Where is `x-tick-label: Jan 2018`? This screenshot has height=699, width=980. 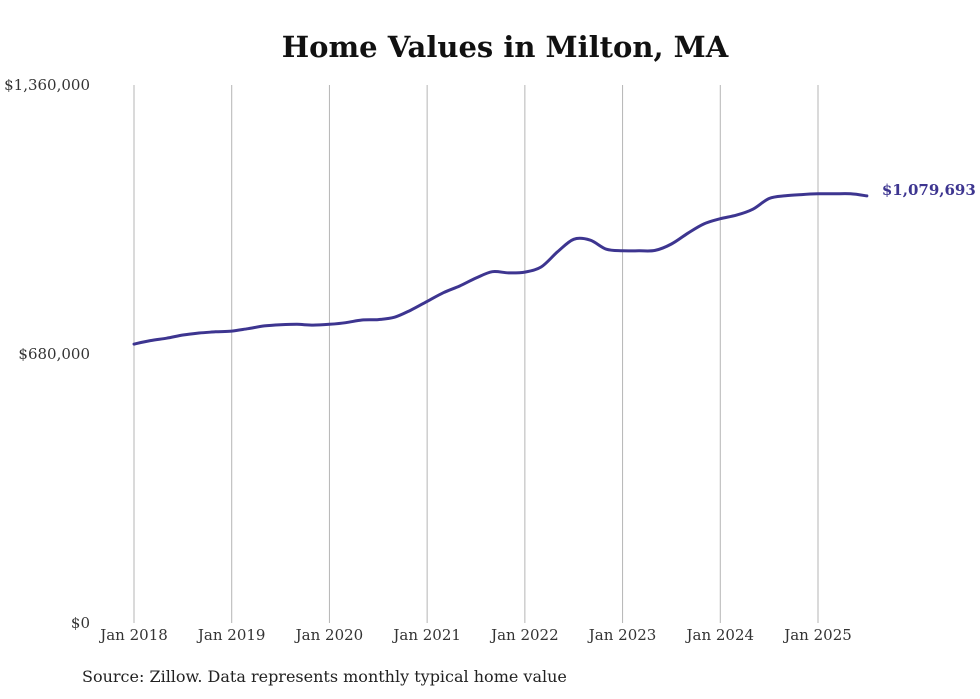 x-tick-label: Jan 2018 is located at coordinates (133, 635).